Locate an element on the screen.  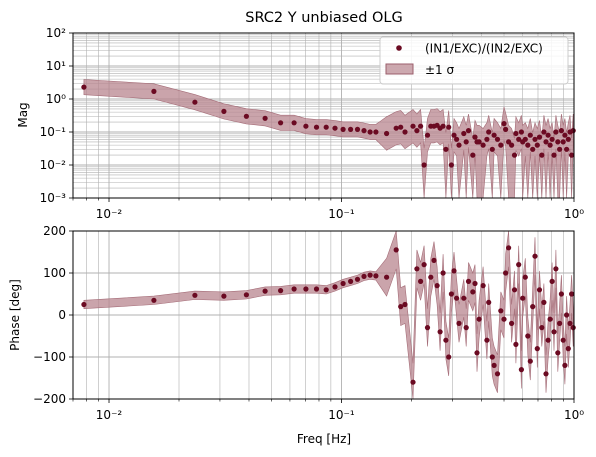
legend: (IN1/EXC)/(IN2/EXC) ±1 σ is located at coordinates (474, 60).